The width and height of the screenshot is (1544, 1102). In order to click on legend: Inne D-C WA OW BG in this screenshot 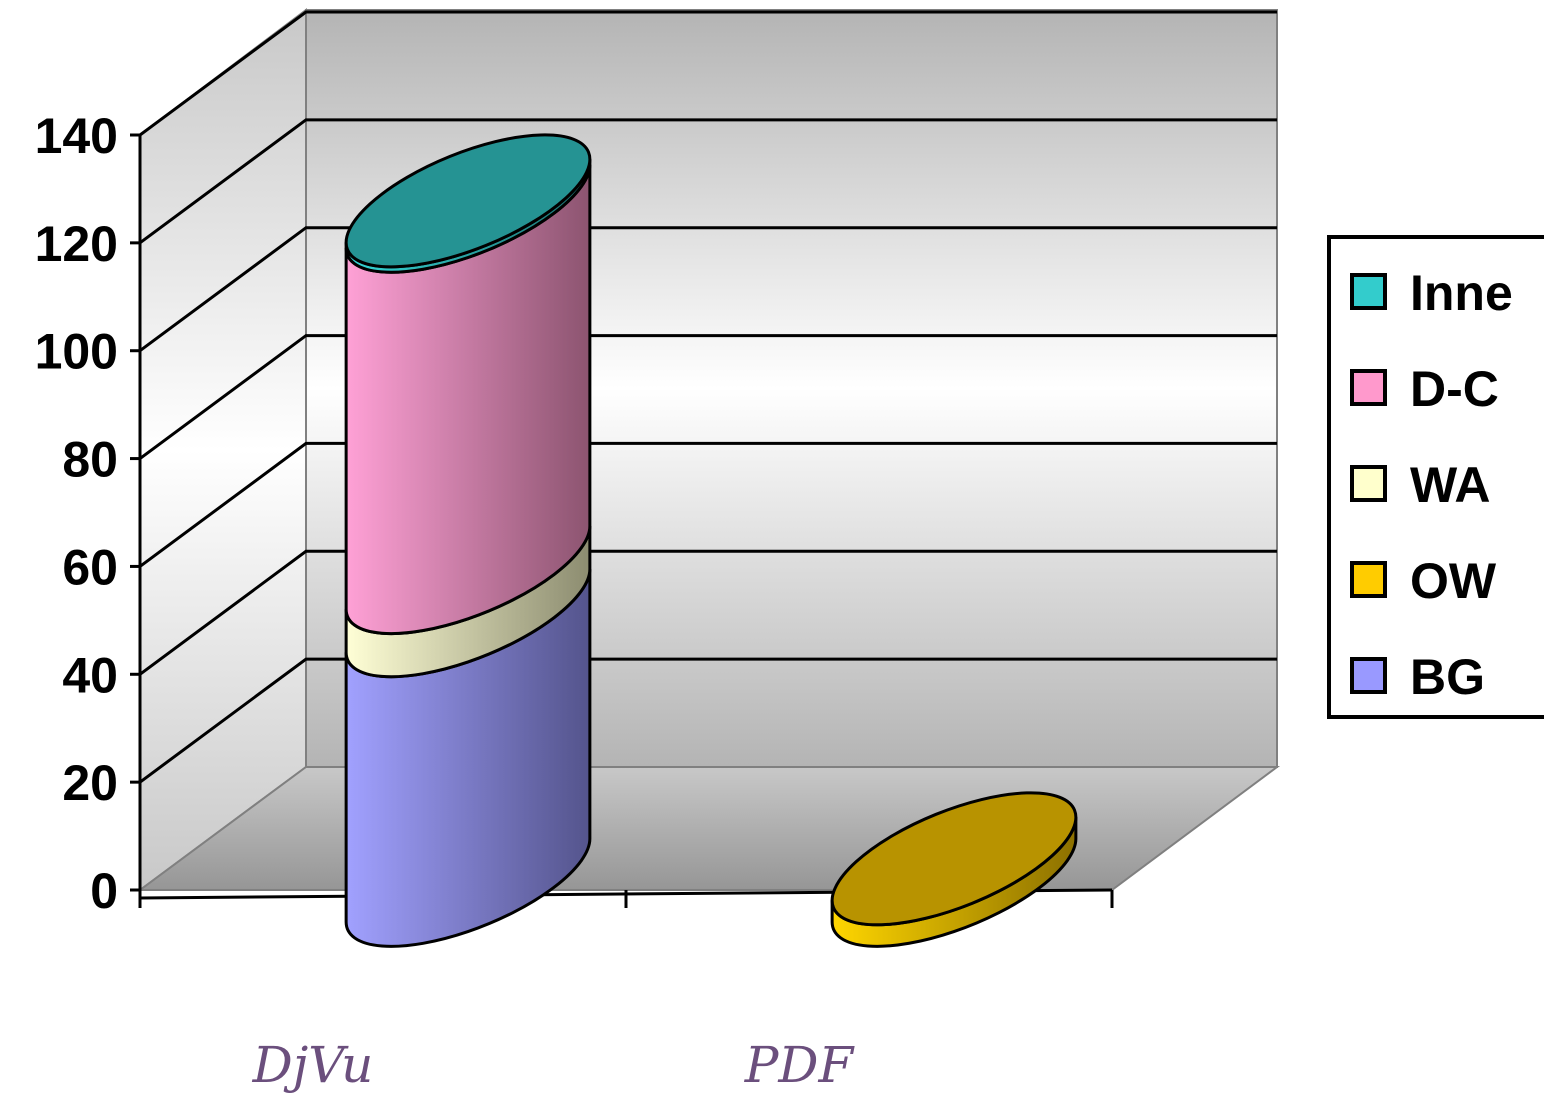, I will do `click(1435, 477)`.